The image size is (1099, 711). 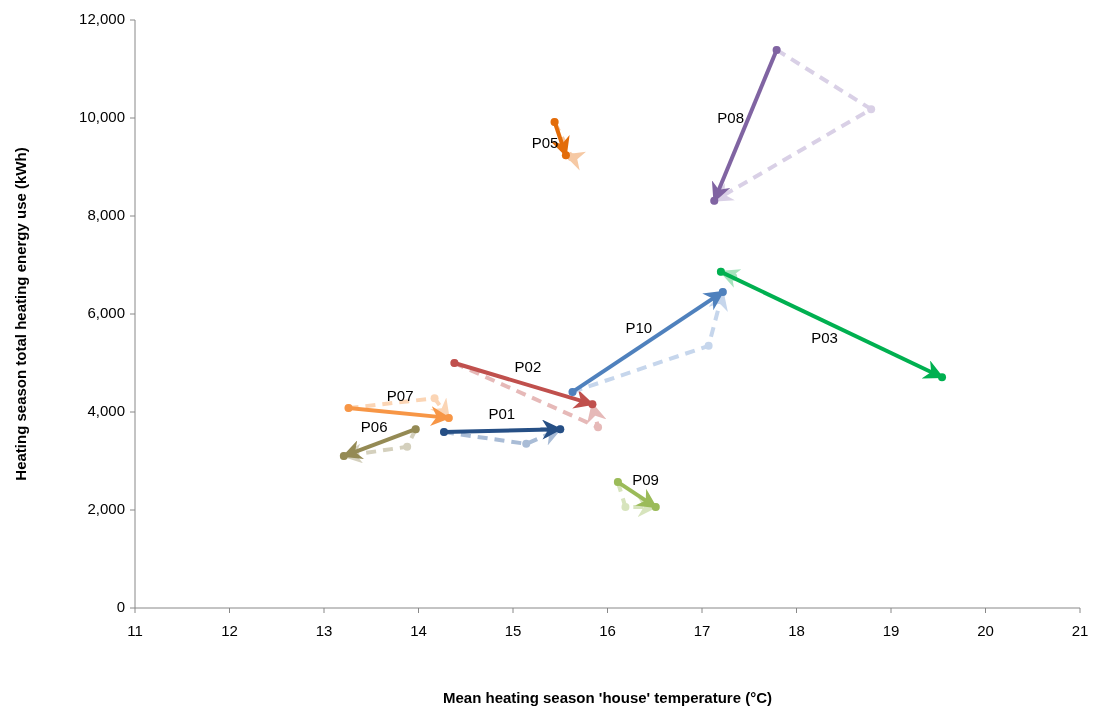 I want to click on x-tick-label: 14, so click(x=418, y=630).